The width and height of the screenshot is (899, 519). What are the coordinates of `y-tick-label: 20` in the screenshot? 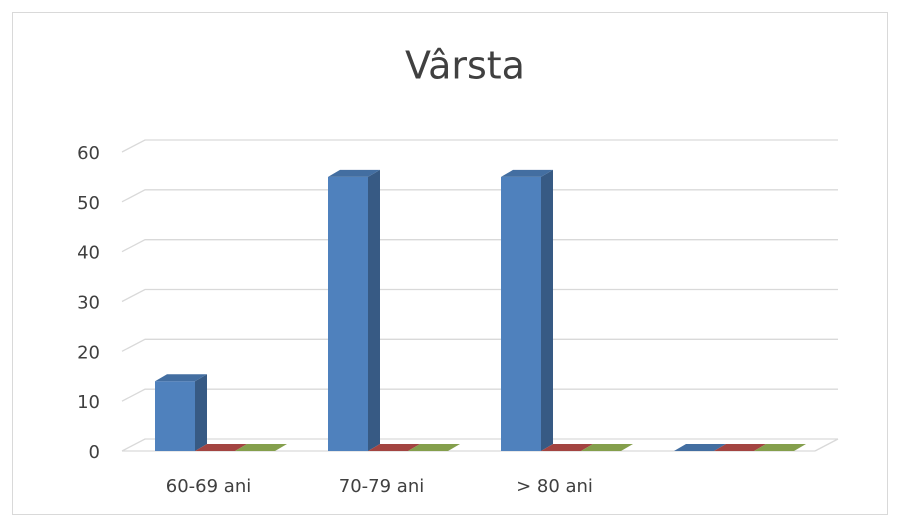 It's located at (88, 352).